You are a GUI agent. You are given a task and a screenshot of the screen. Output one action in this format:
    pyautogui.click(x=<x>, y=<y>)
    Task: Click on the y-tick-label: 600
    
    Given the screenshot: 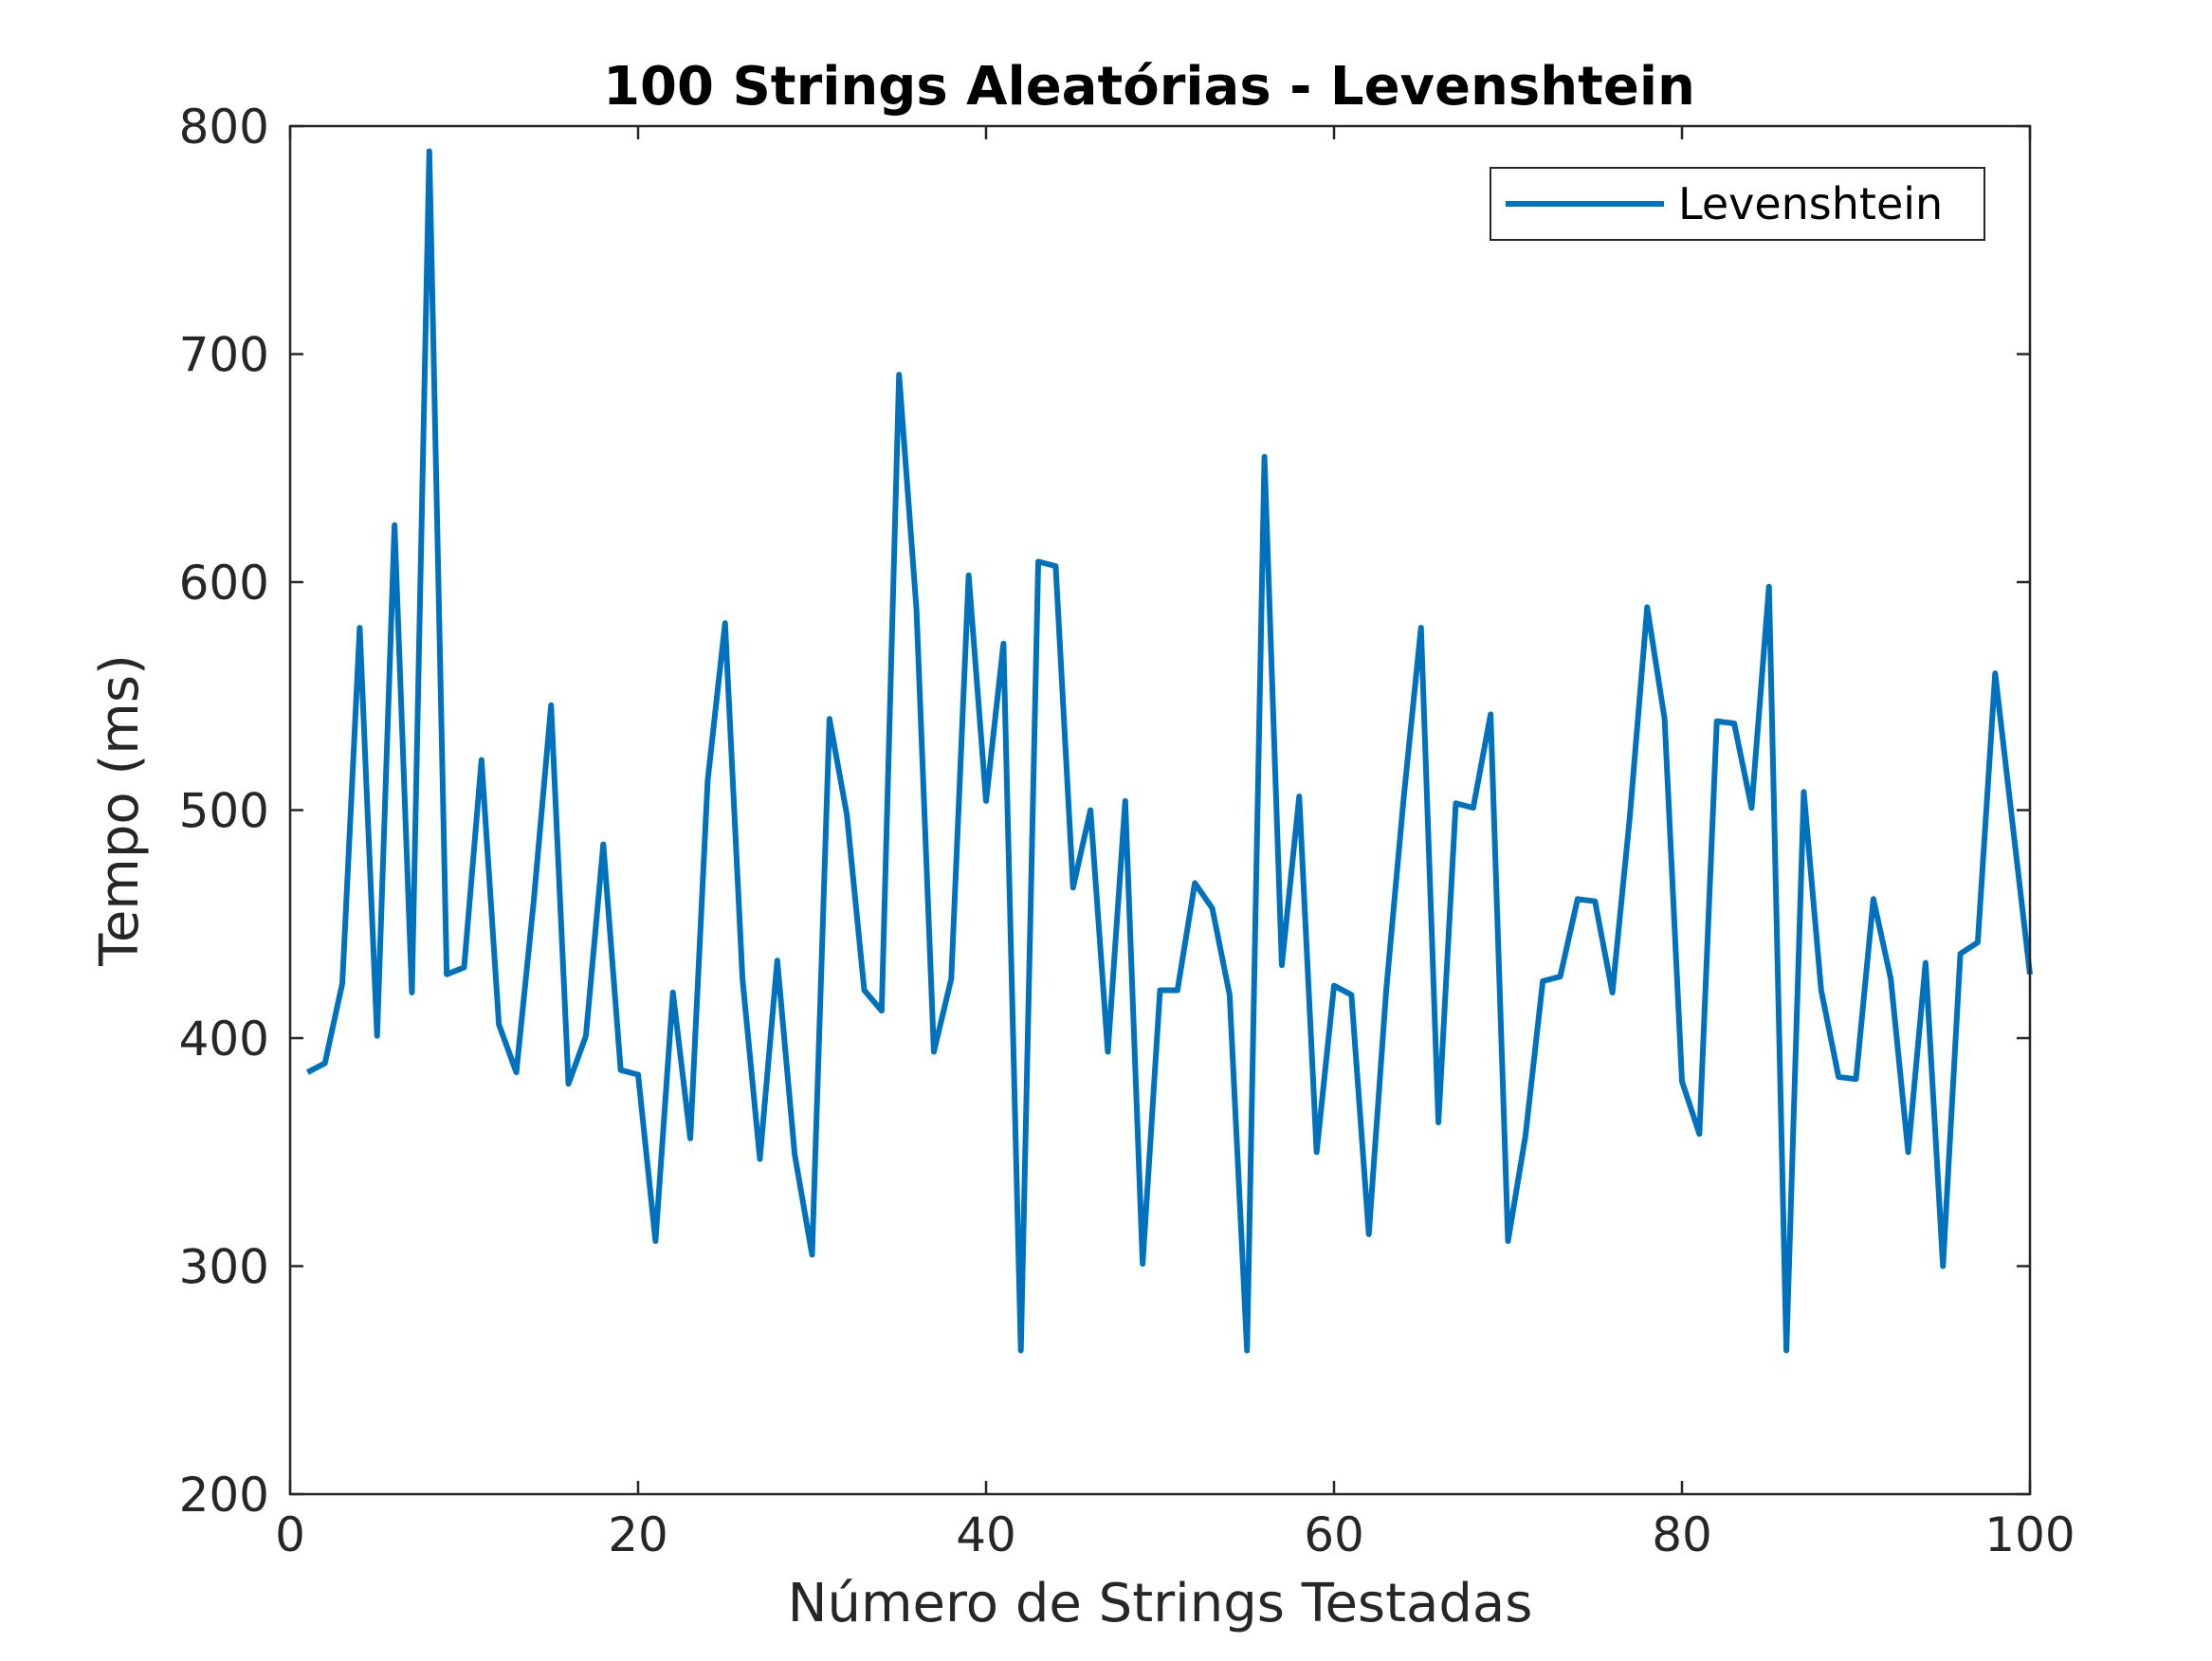 What is the action you would take?
    pyautogui.click(x=224, y=583)
    